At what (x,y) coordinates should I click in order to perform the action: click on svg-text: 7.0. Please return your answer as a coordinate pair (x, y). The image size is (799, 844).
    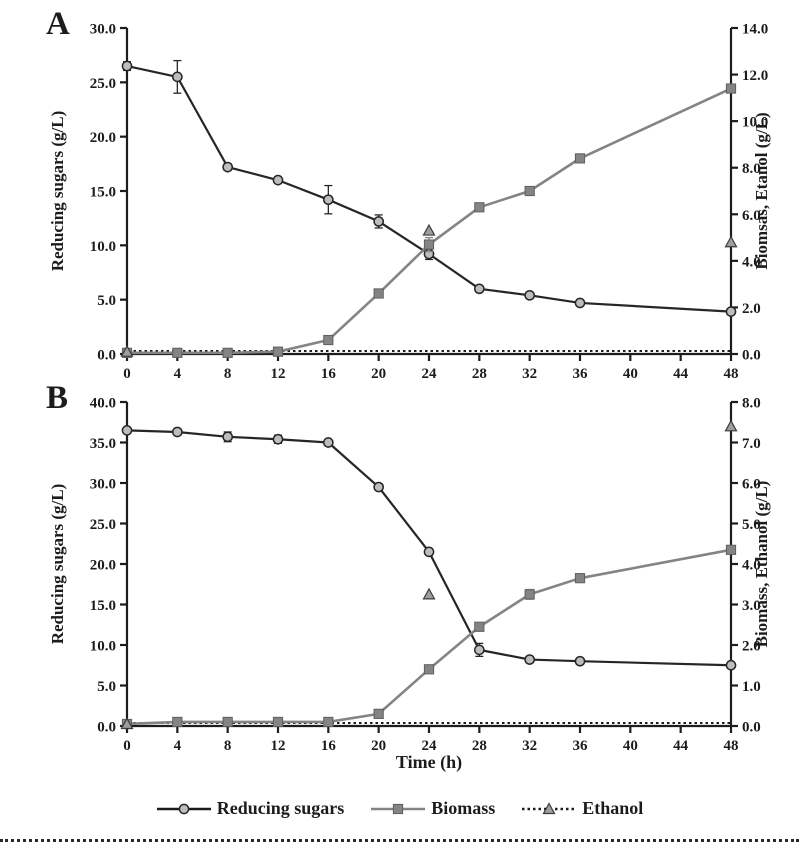
    Looking at the image, I should click on (751, 444).